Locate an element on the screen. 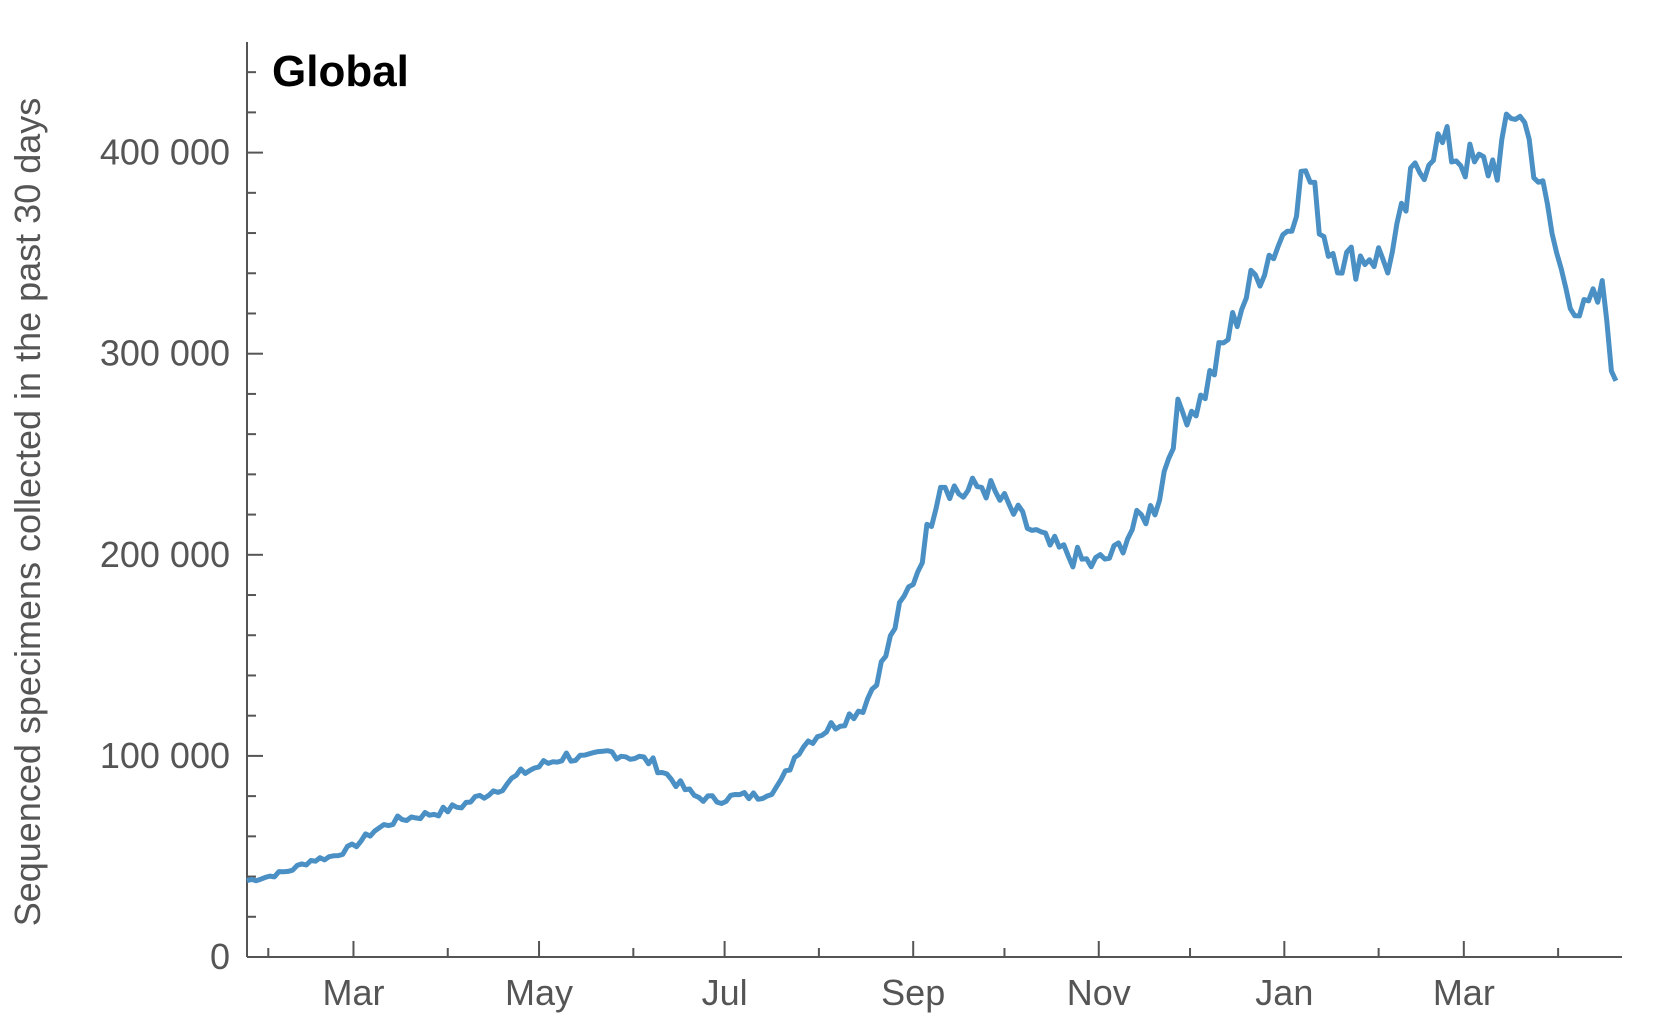 This screenshot has height=1013, width=1667. x-ticks: Mar May Jul Sep Nov Jan Mar is located at coordinates (913, 977).